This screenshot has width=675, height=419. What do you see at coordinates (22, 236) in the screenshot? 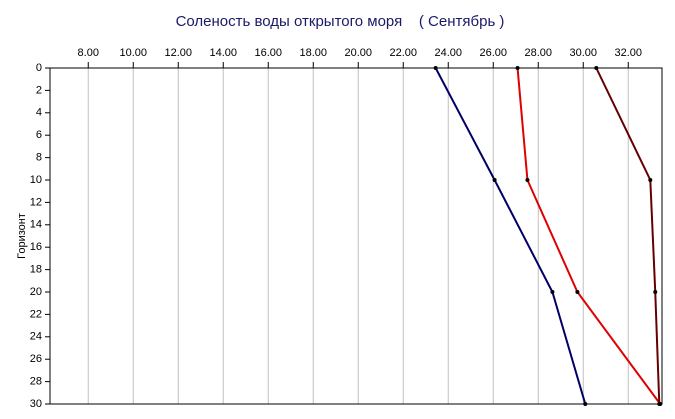
I see `y-axis-title: Горизонт` at bounding box center [22, 236].